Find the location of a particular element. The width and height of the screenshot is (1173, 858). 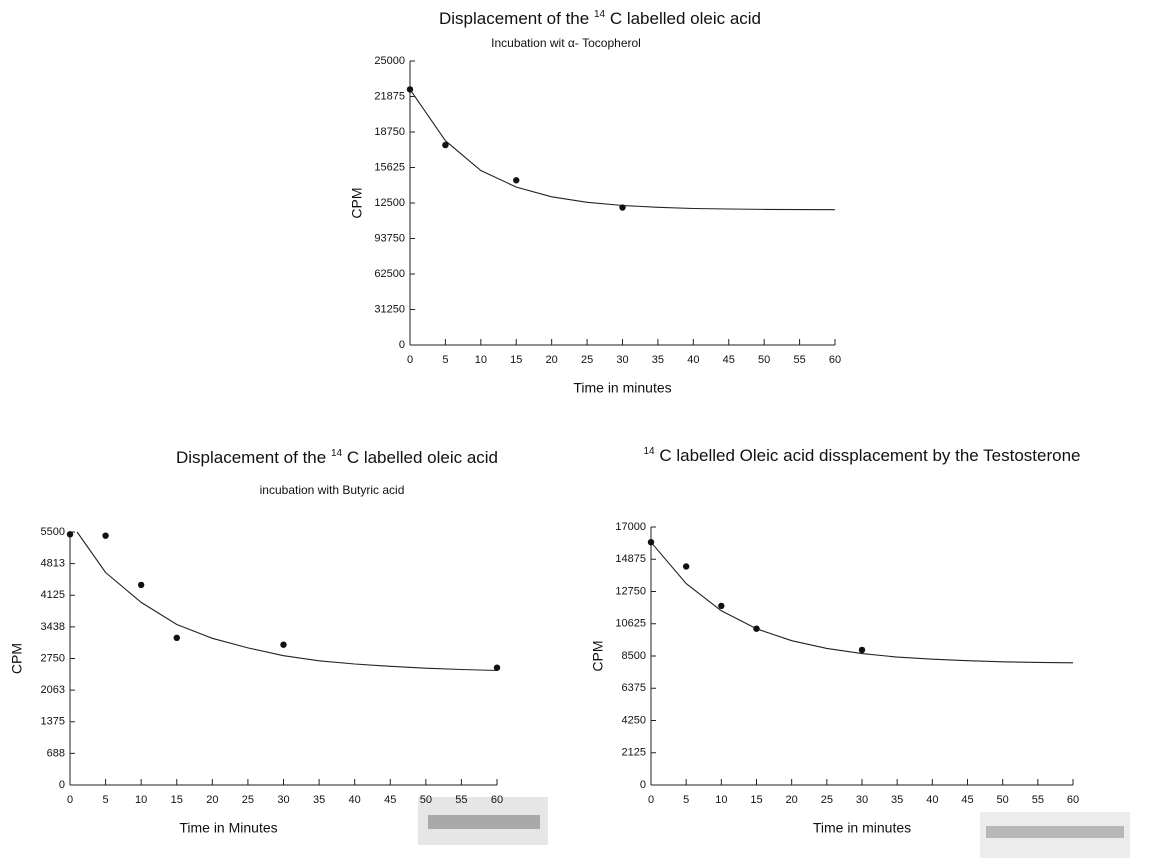

y-tick-label: 31250 is located at coordinates (389, 309).